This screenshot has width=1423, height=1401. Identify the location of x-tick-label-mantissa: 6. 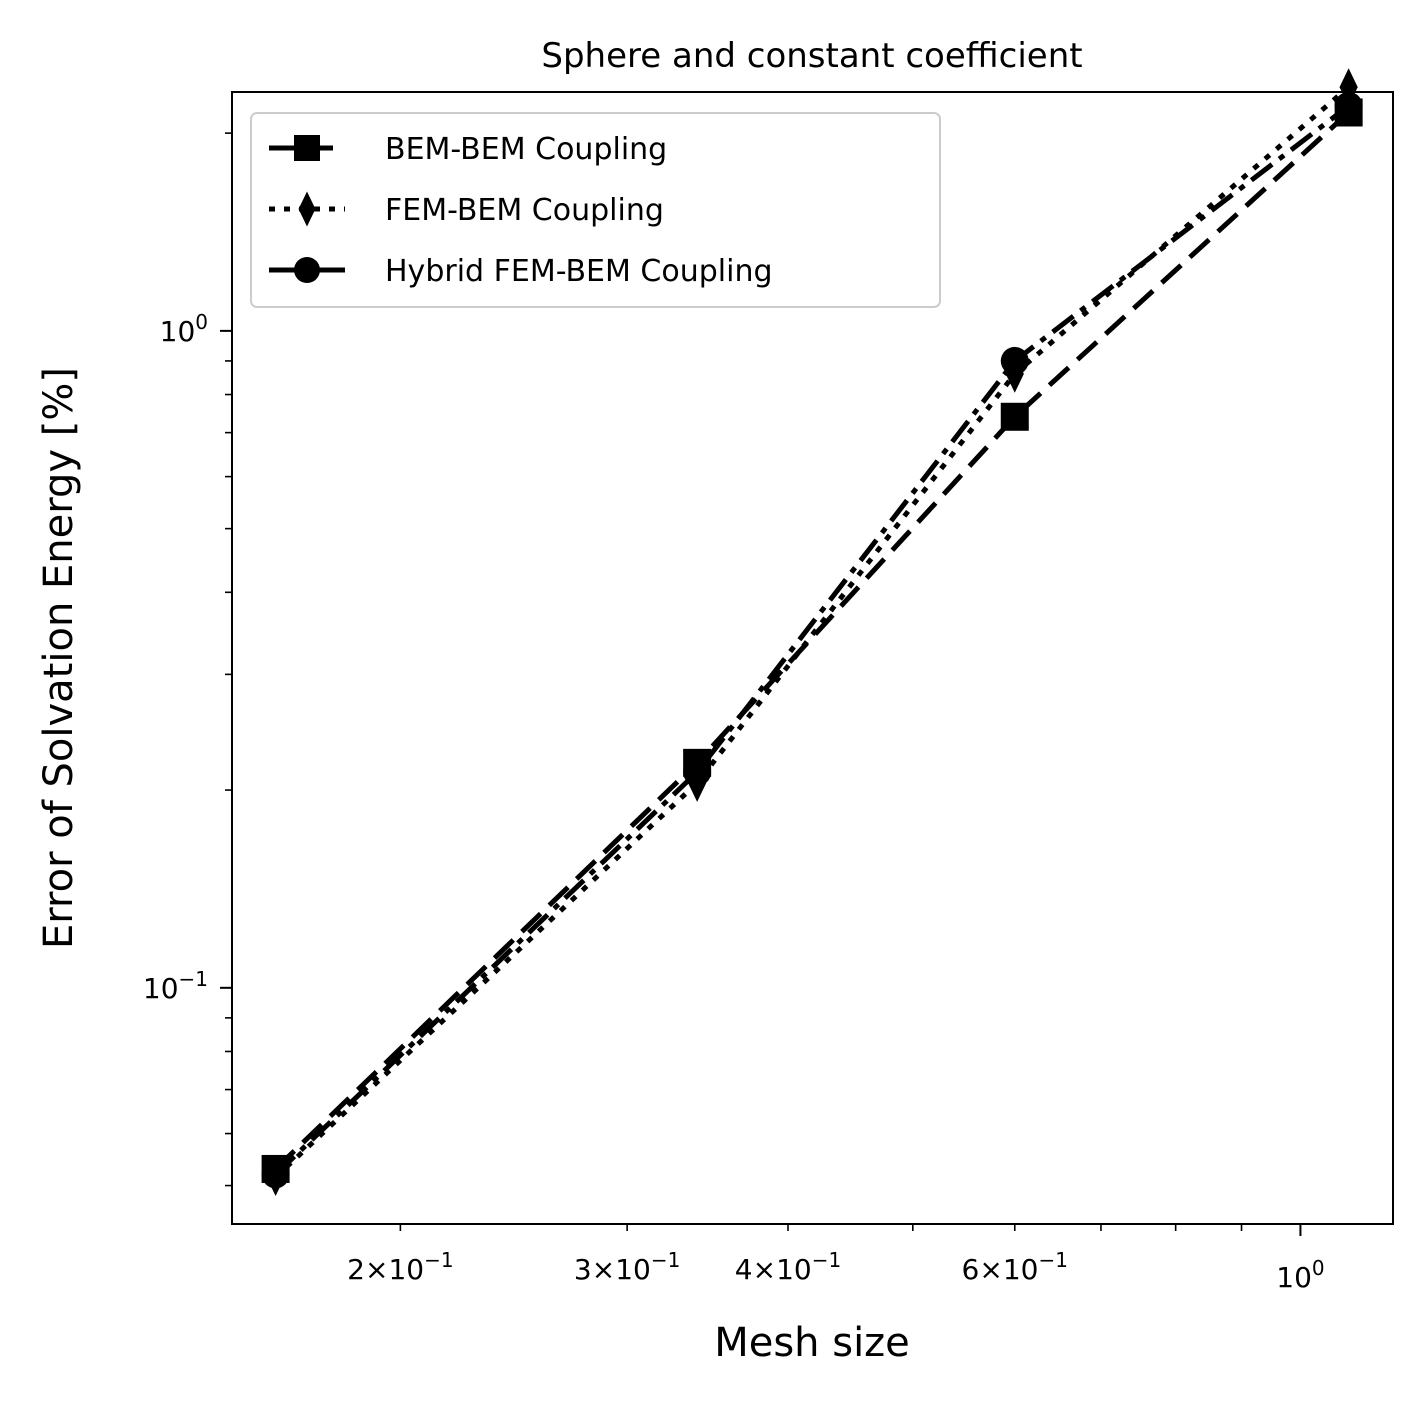
(971, 1269).